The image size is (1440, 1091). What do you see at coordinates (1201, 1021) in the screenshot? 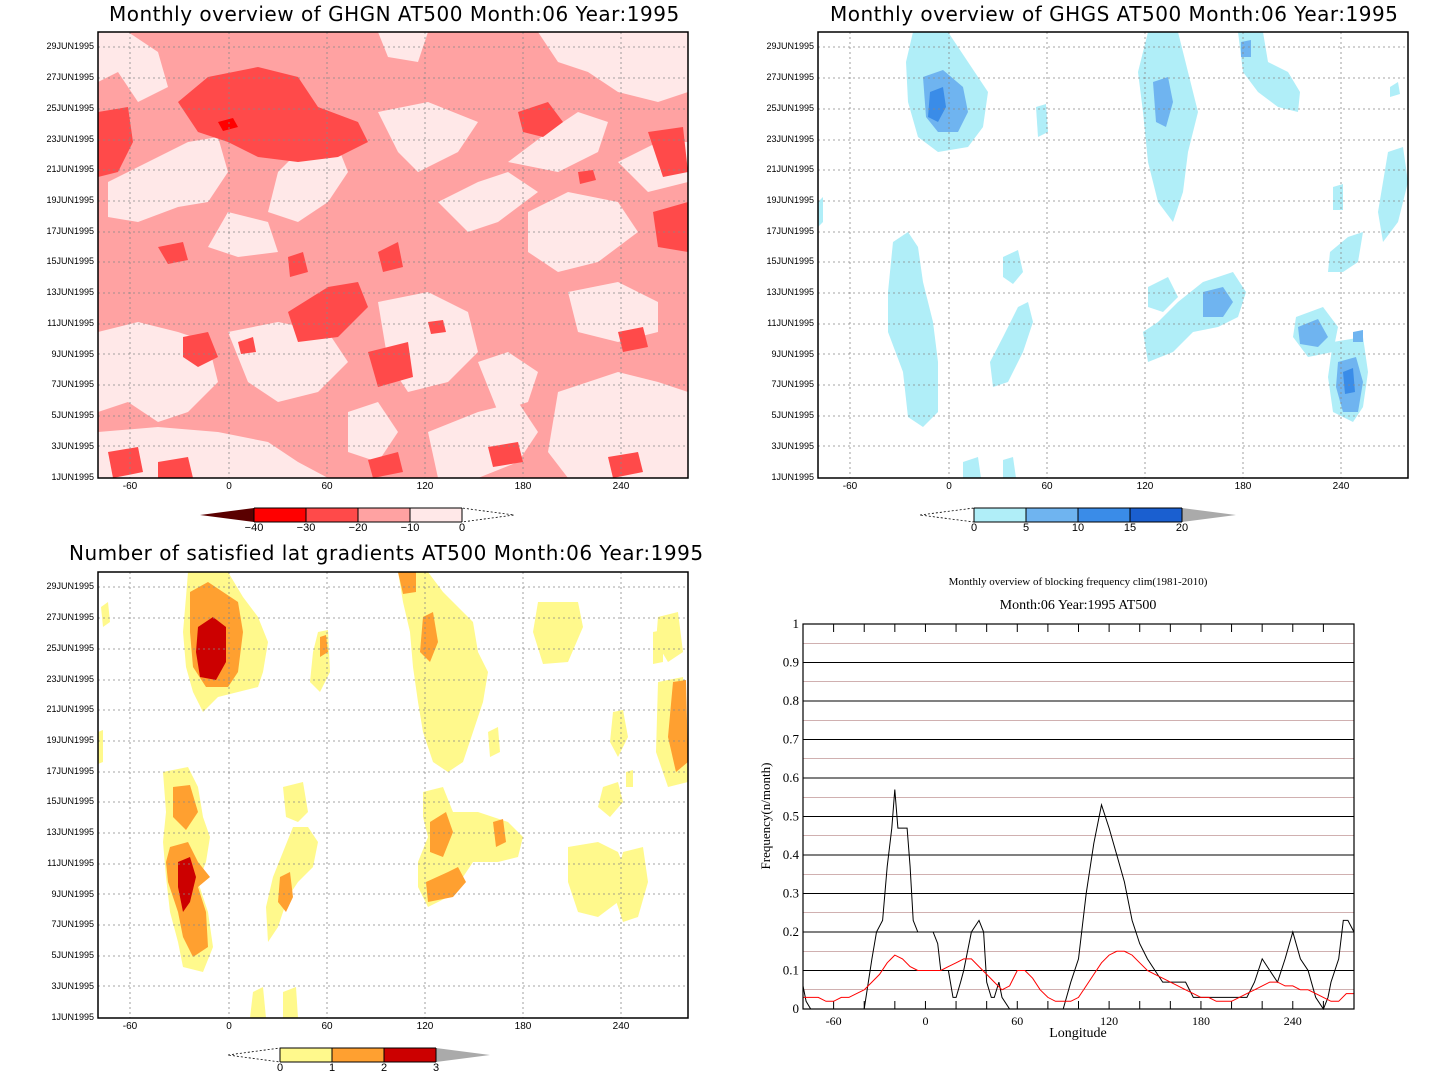
I see `x-tick-label: 180` at bounding box center [1201, 1021].